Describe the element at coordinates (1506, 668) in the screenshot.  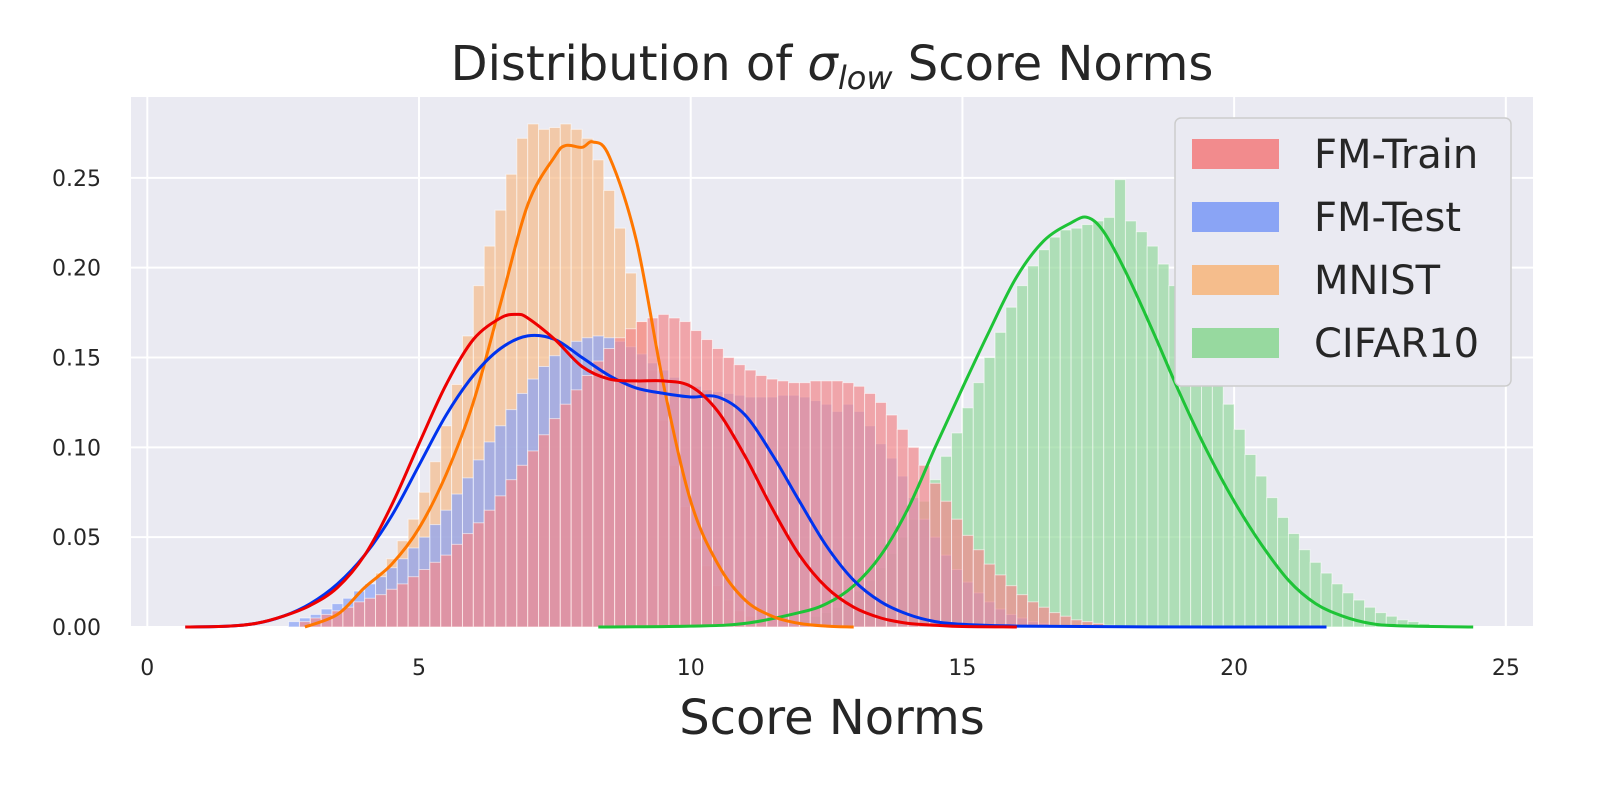
I see `x-tick-label-5: 25` at that location.